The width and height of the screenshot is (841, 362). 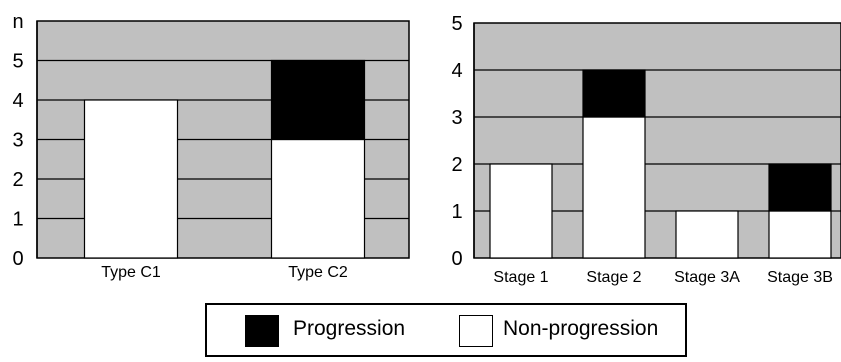 What do you see at coordinates (349, 328) in the screenshot?
I see `legend-label-progression: Progression` at bounding box center [349, 328].